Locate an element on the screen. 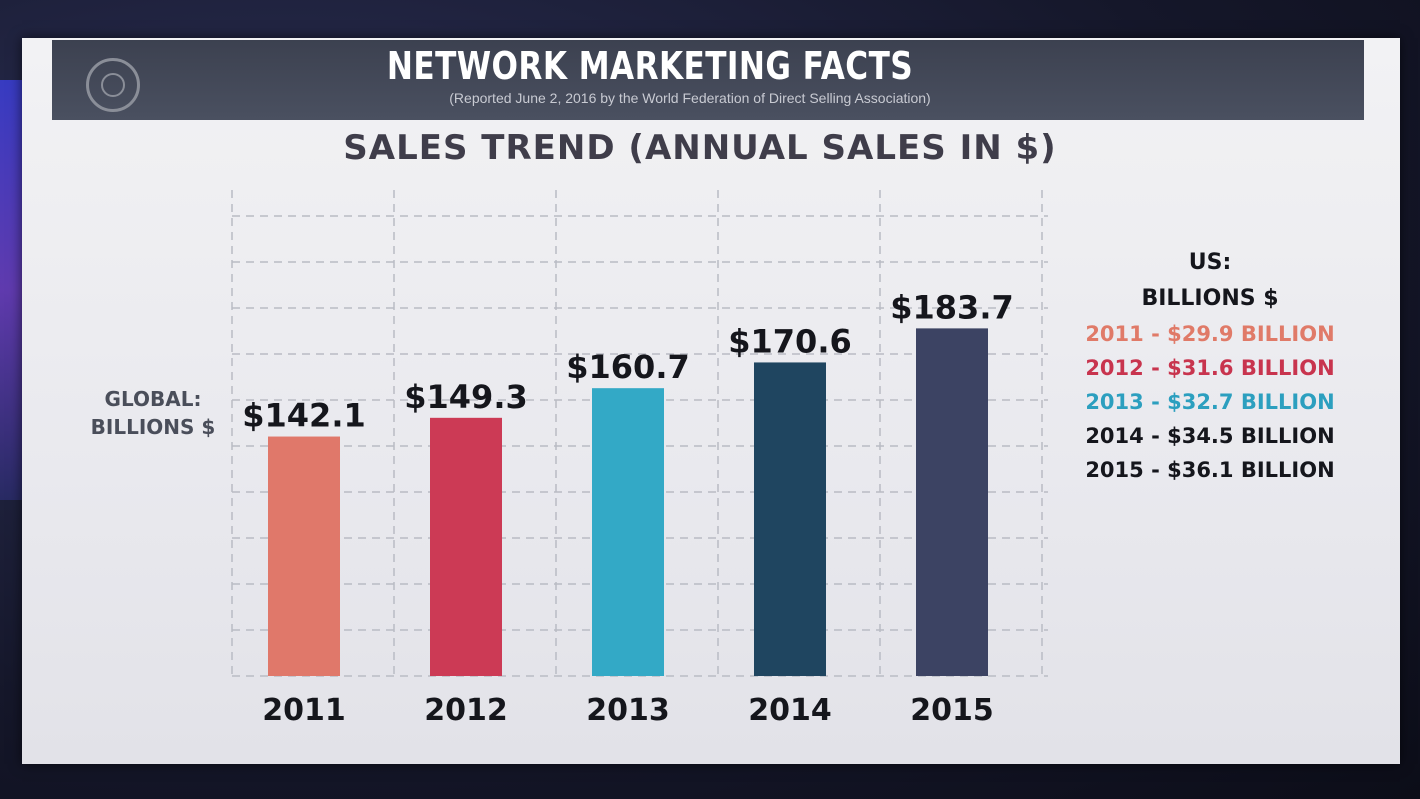 This screenshot has height=799, width=1420. x-tick-label-2013: 2013 is located at coordinates (628, 710).